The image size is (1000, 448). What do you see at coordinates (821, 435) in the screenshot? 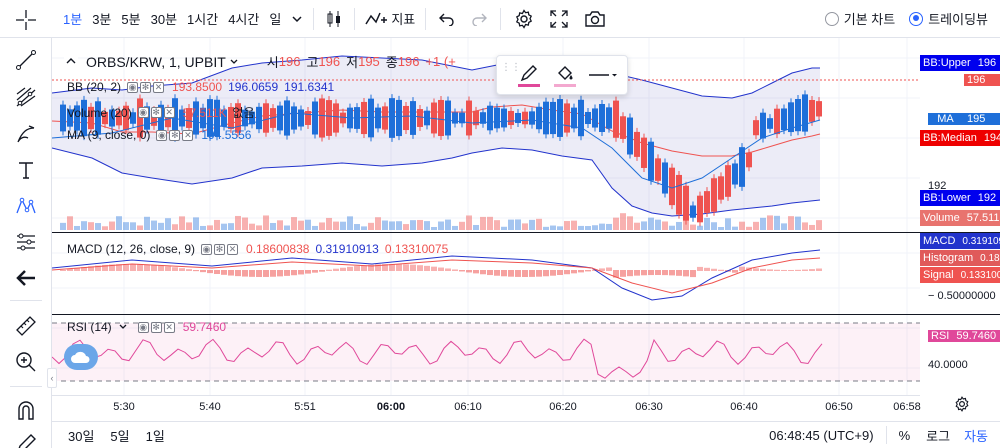
I see `clock: 06:48:45 (UTC+9)` at bounding box center [821, 435].